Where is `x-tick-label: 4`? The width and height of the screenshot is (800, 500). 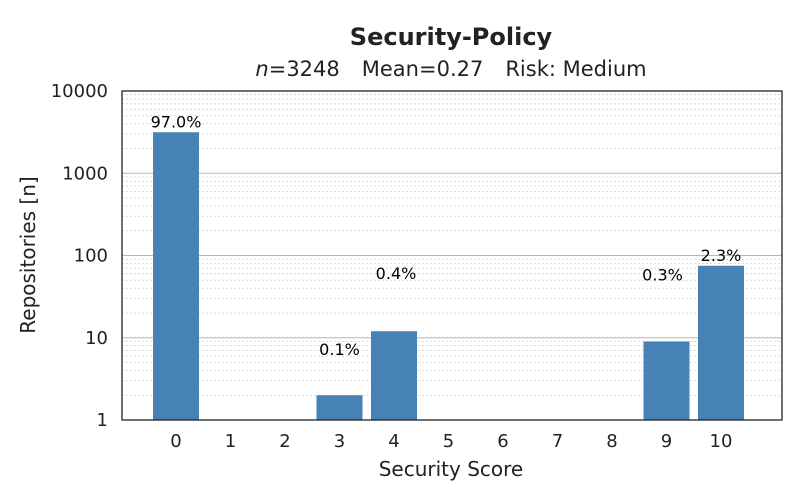
x-tick-label: 4 is located at coordinates (393, 441).